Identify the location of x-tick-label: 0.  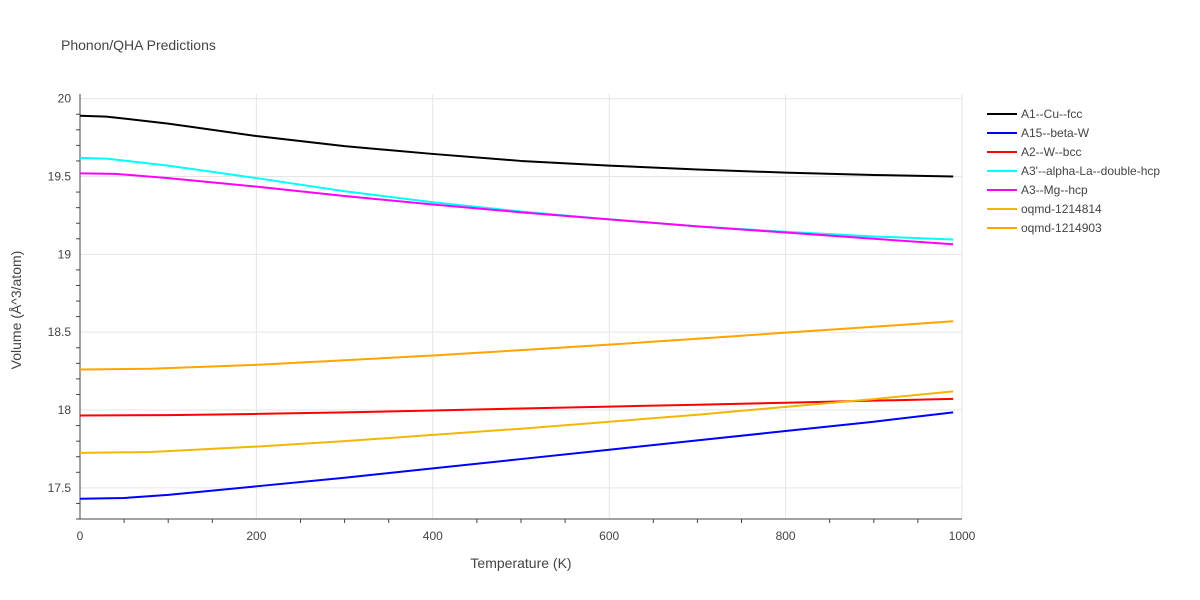
(80, 536).